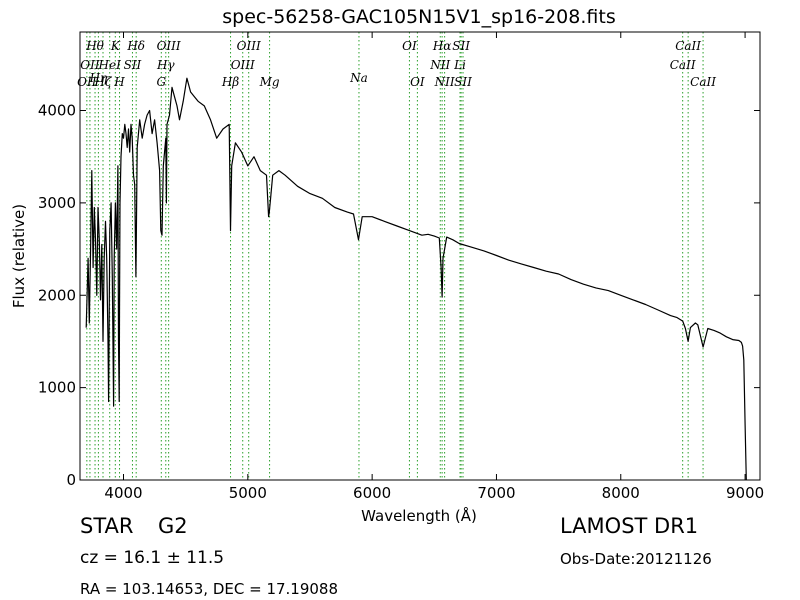 This screenshot has width=800, height=600. Describe the element at coordinates (409, 46) in the screenshot. I see `line-label-5: OI` at that location.